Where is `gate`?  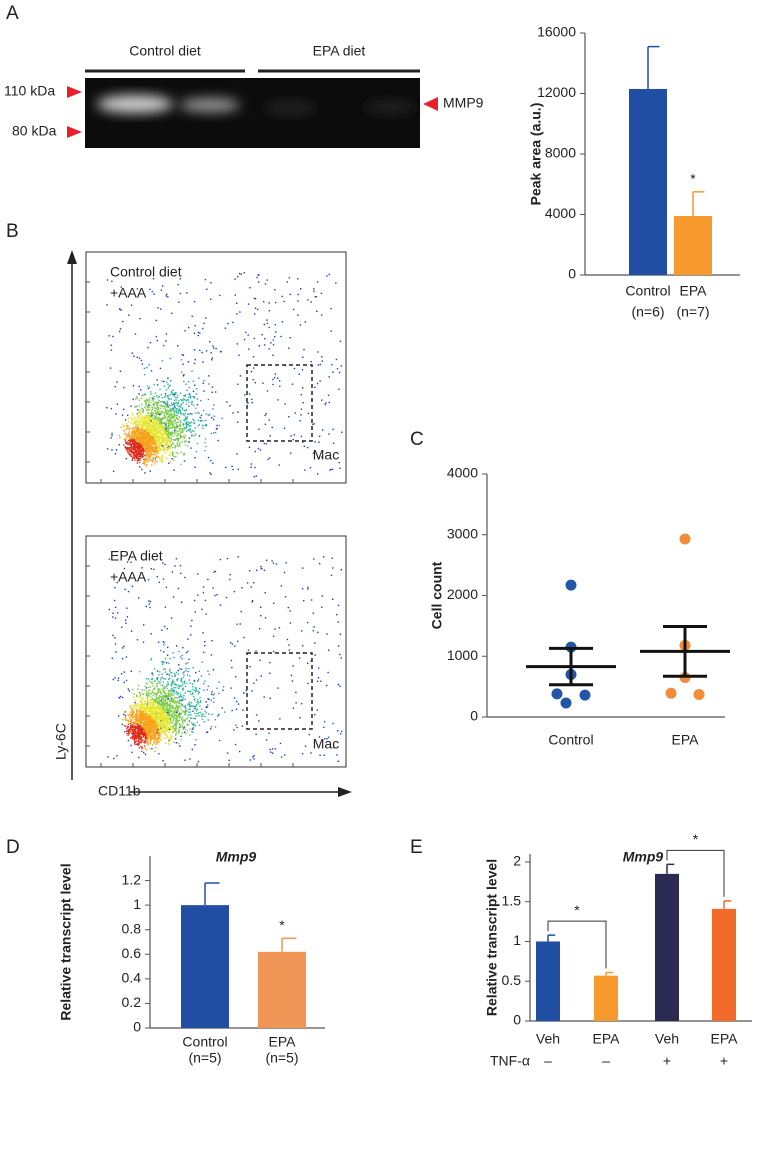 gate is located at coordinates (279, 403).